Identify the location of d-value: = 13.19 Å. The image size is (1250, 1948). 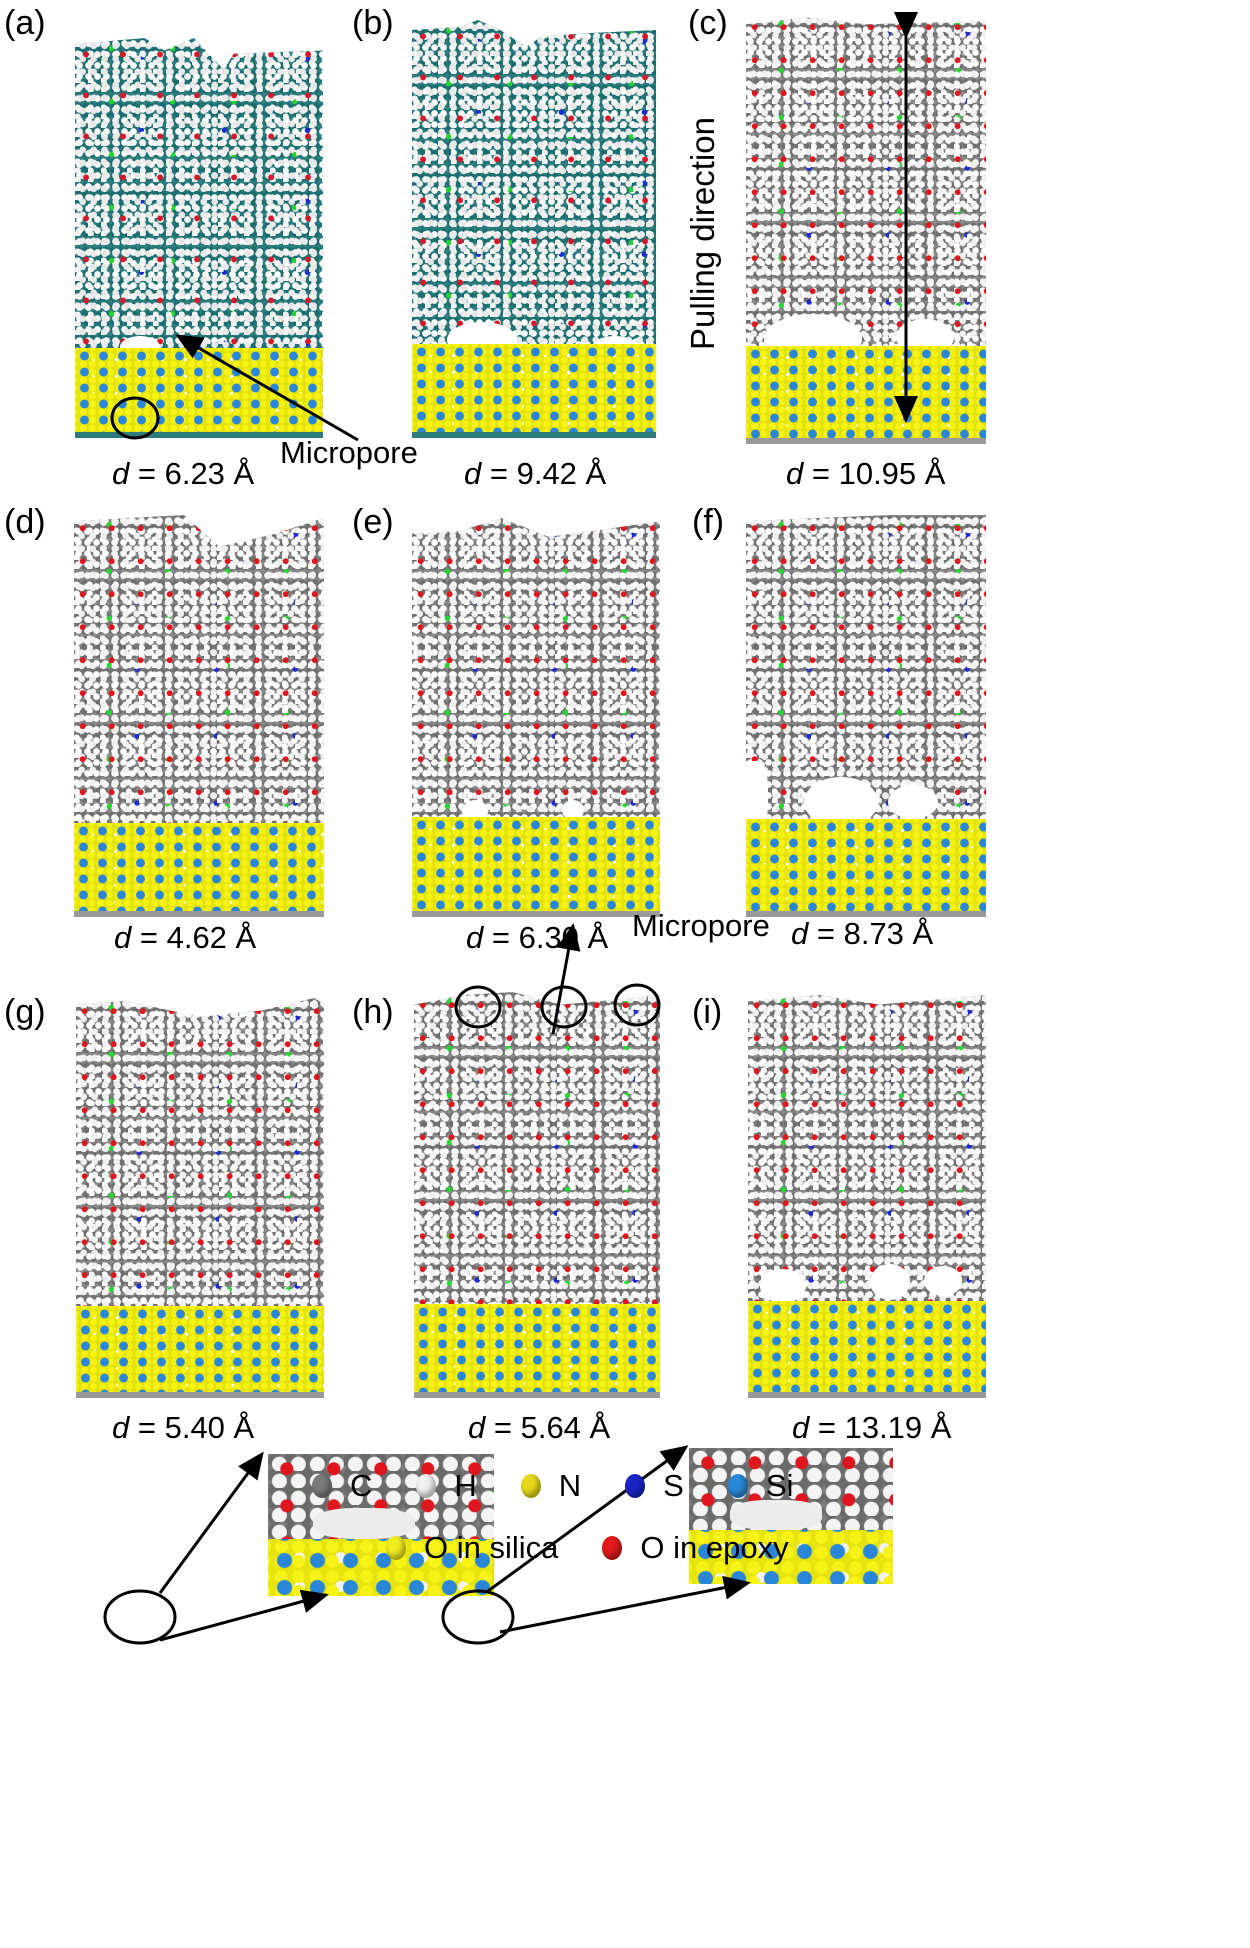
(884, 1427).